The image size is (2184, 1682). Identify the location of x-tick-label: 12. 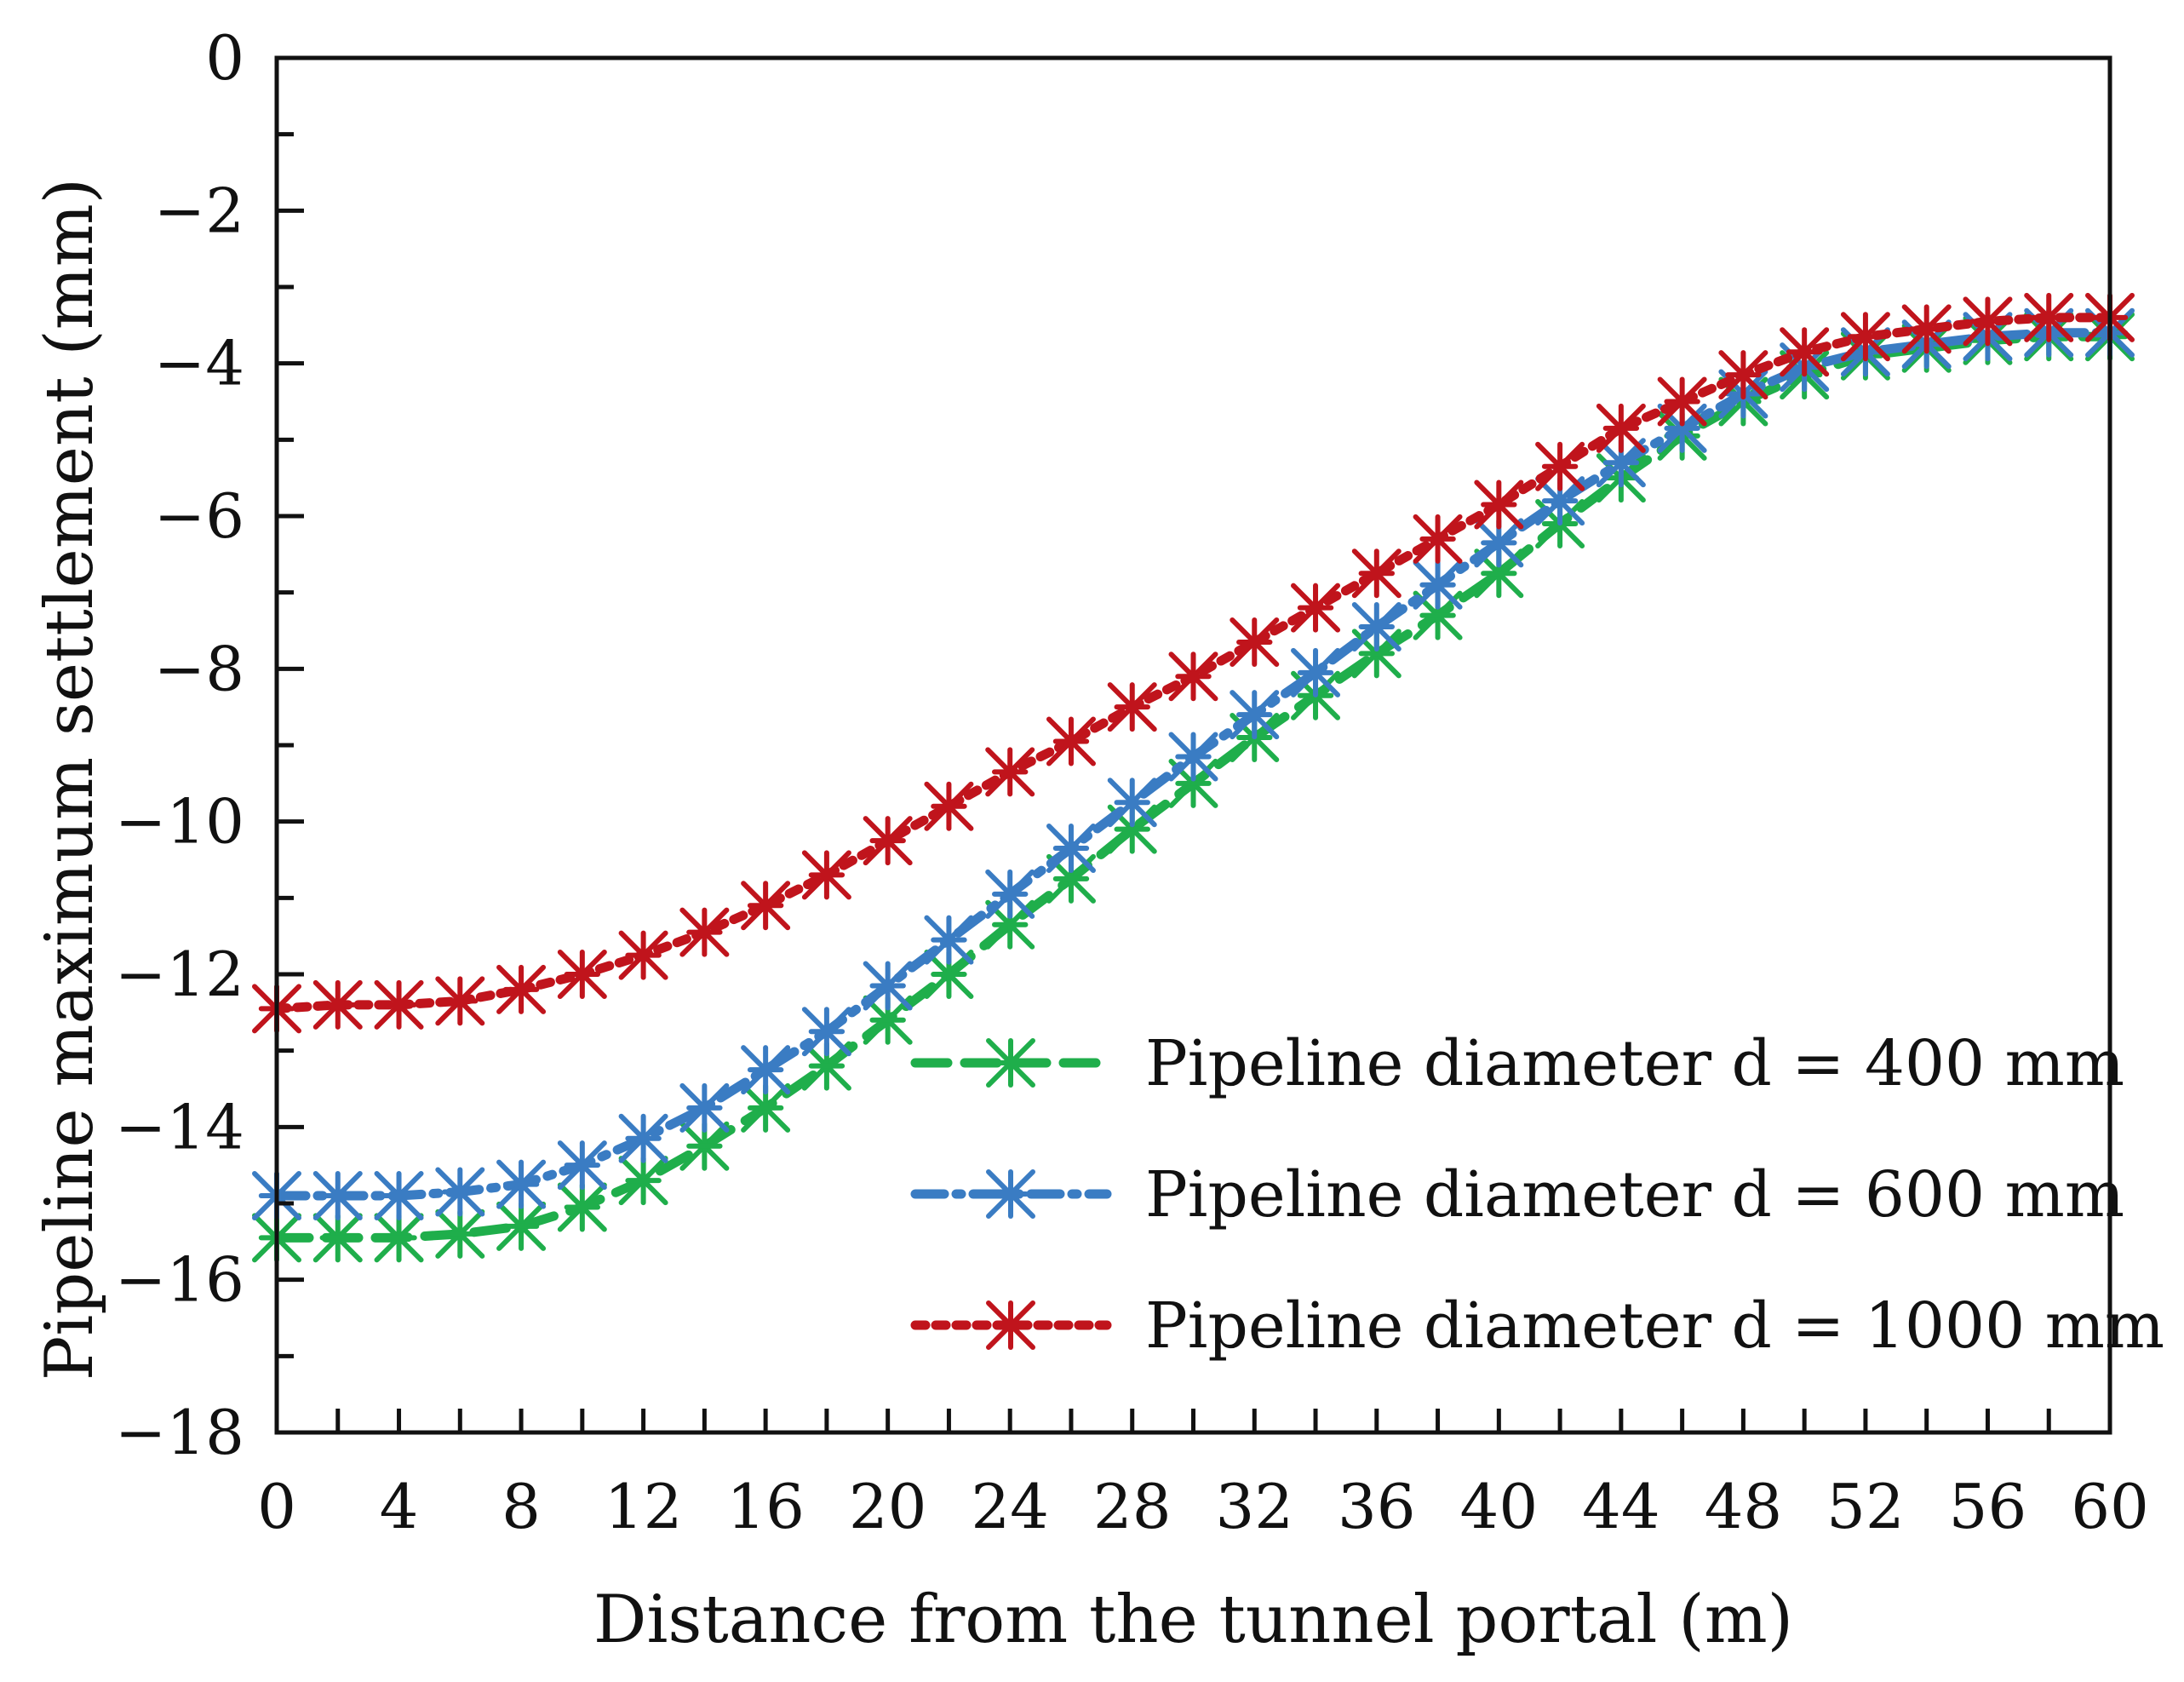
(644, 1506).